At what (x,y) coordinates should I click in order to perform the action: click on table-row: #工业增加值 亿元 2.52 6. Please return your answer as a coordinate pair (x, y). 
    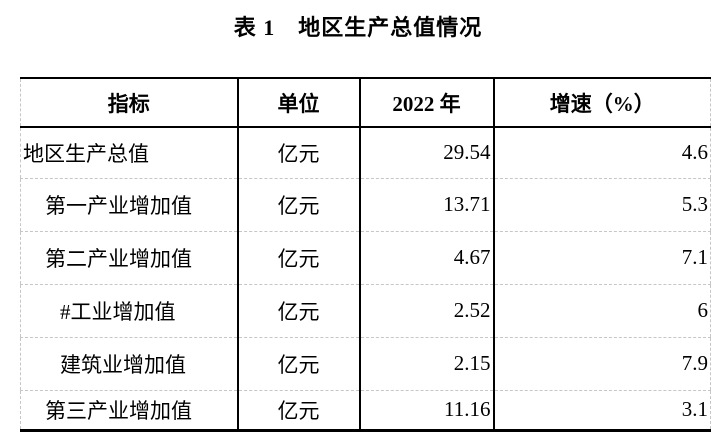
    Looking at the image, I should click on (365, 310).